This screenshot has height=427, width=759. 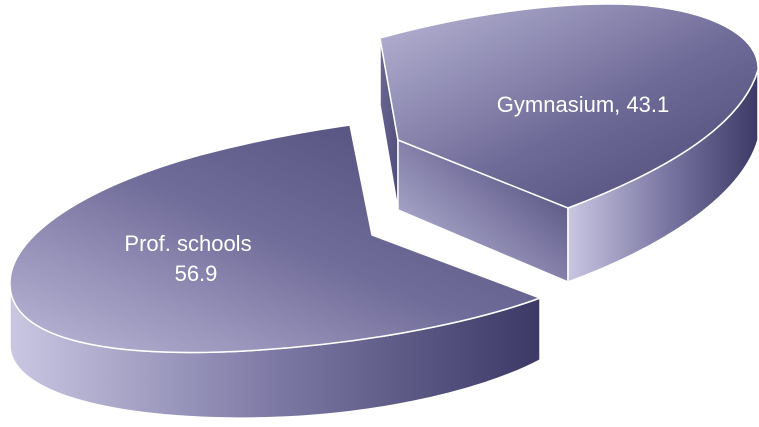 What do you see at coordinates (196, 273) in the screenshot?
I see `label-prof-schools-value: 56.9` at bounding box center [196, 273].